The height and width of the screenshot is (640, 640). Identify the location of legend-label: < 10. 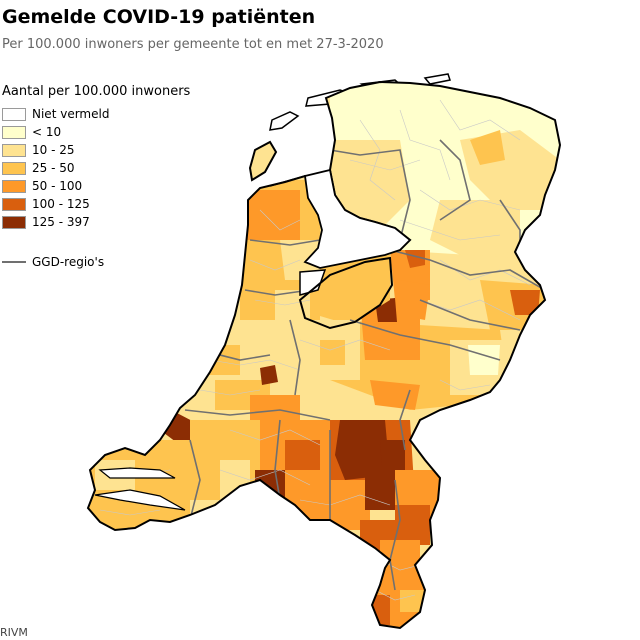
(47, 132).